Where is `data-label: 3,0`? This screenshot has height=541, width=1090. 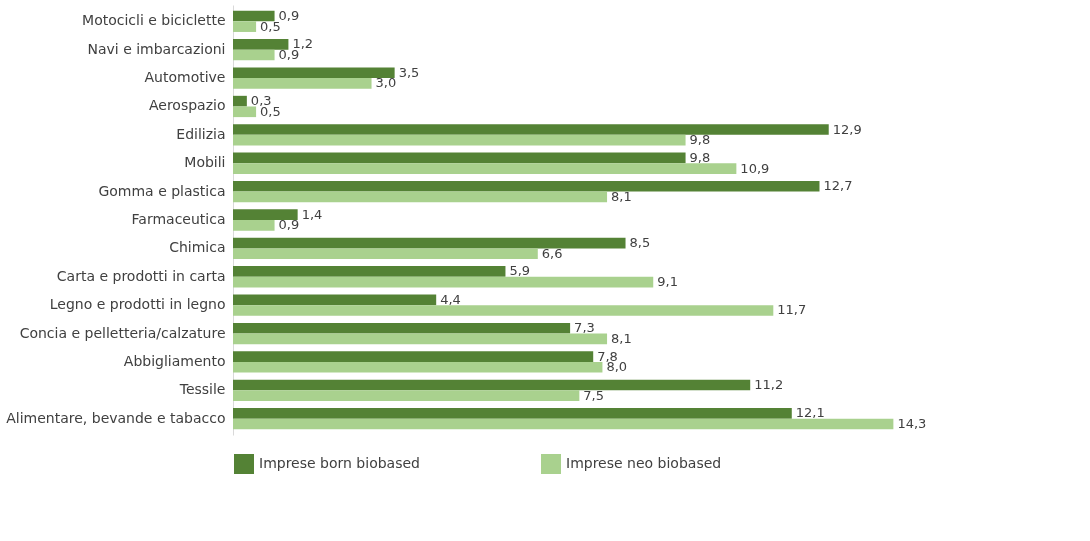
data-label: 3,0 is located at coordinates (386, 83).